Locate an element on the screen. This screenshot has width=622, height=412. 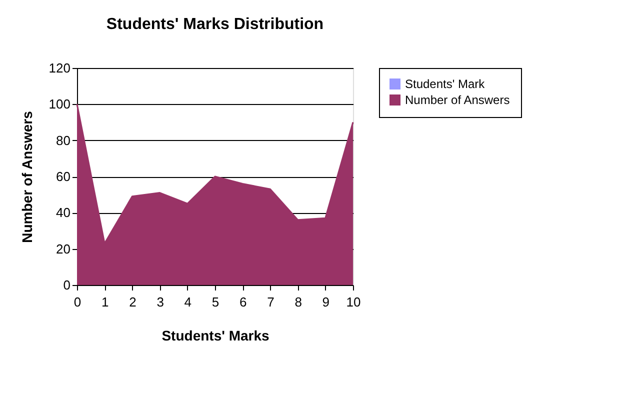
y-tick-label: 60 is located at coordinates (63, 176).